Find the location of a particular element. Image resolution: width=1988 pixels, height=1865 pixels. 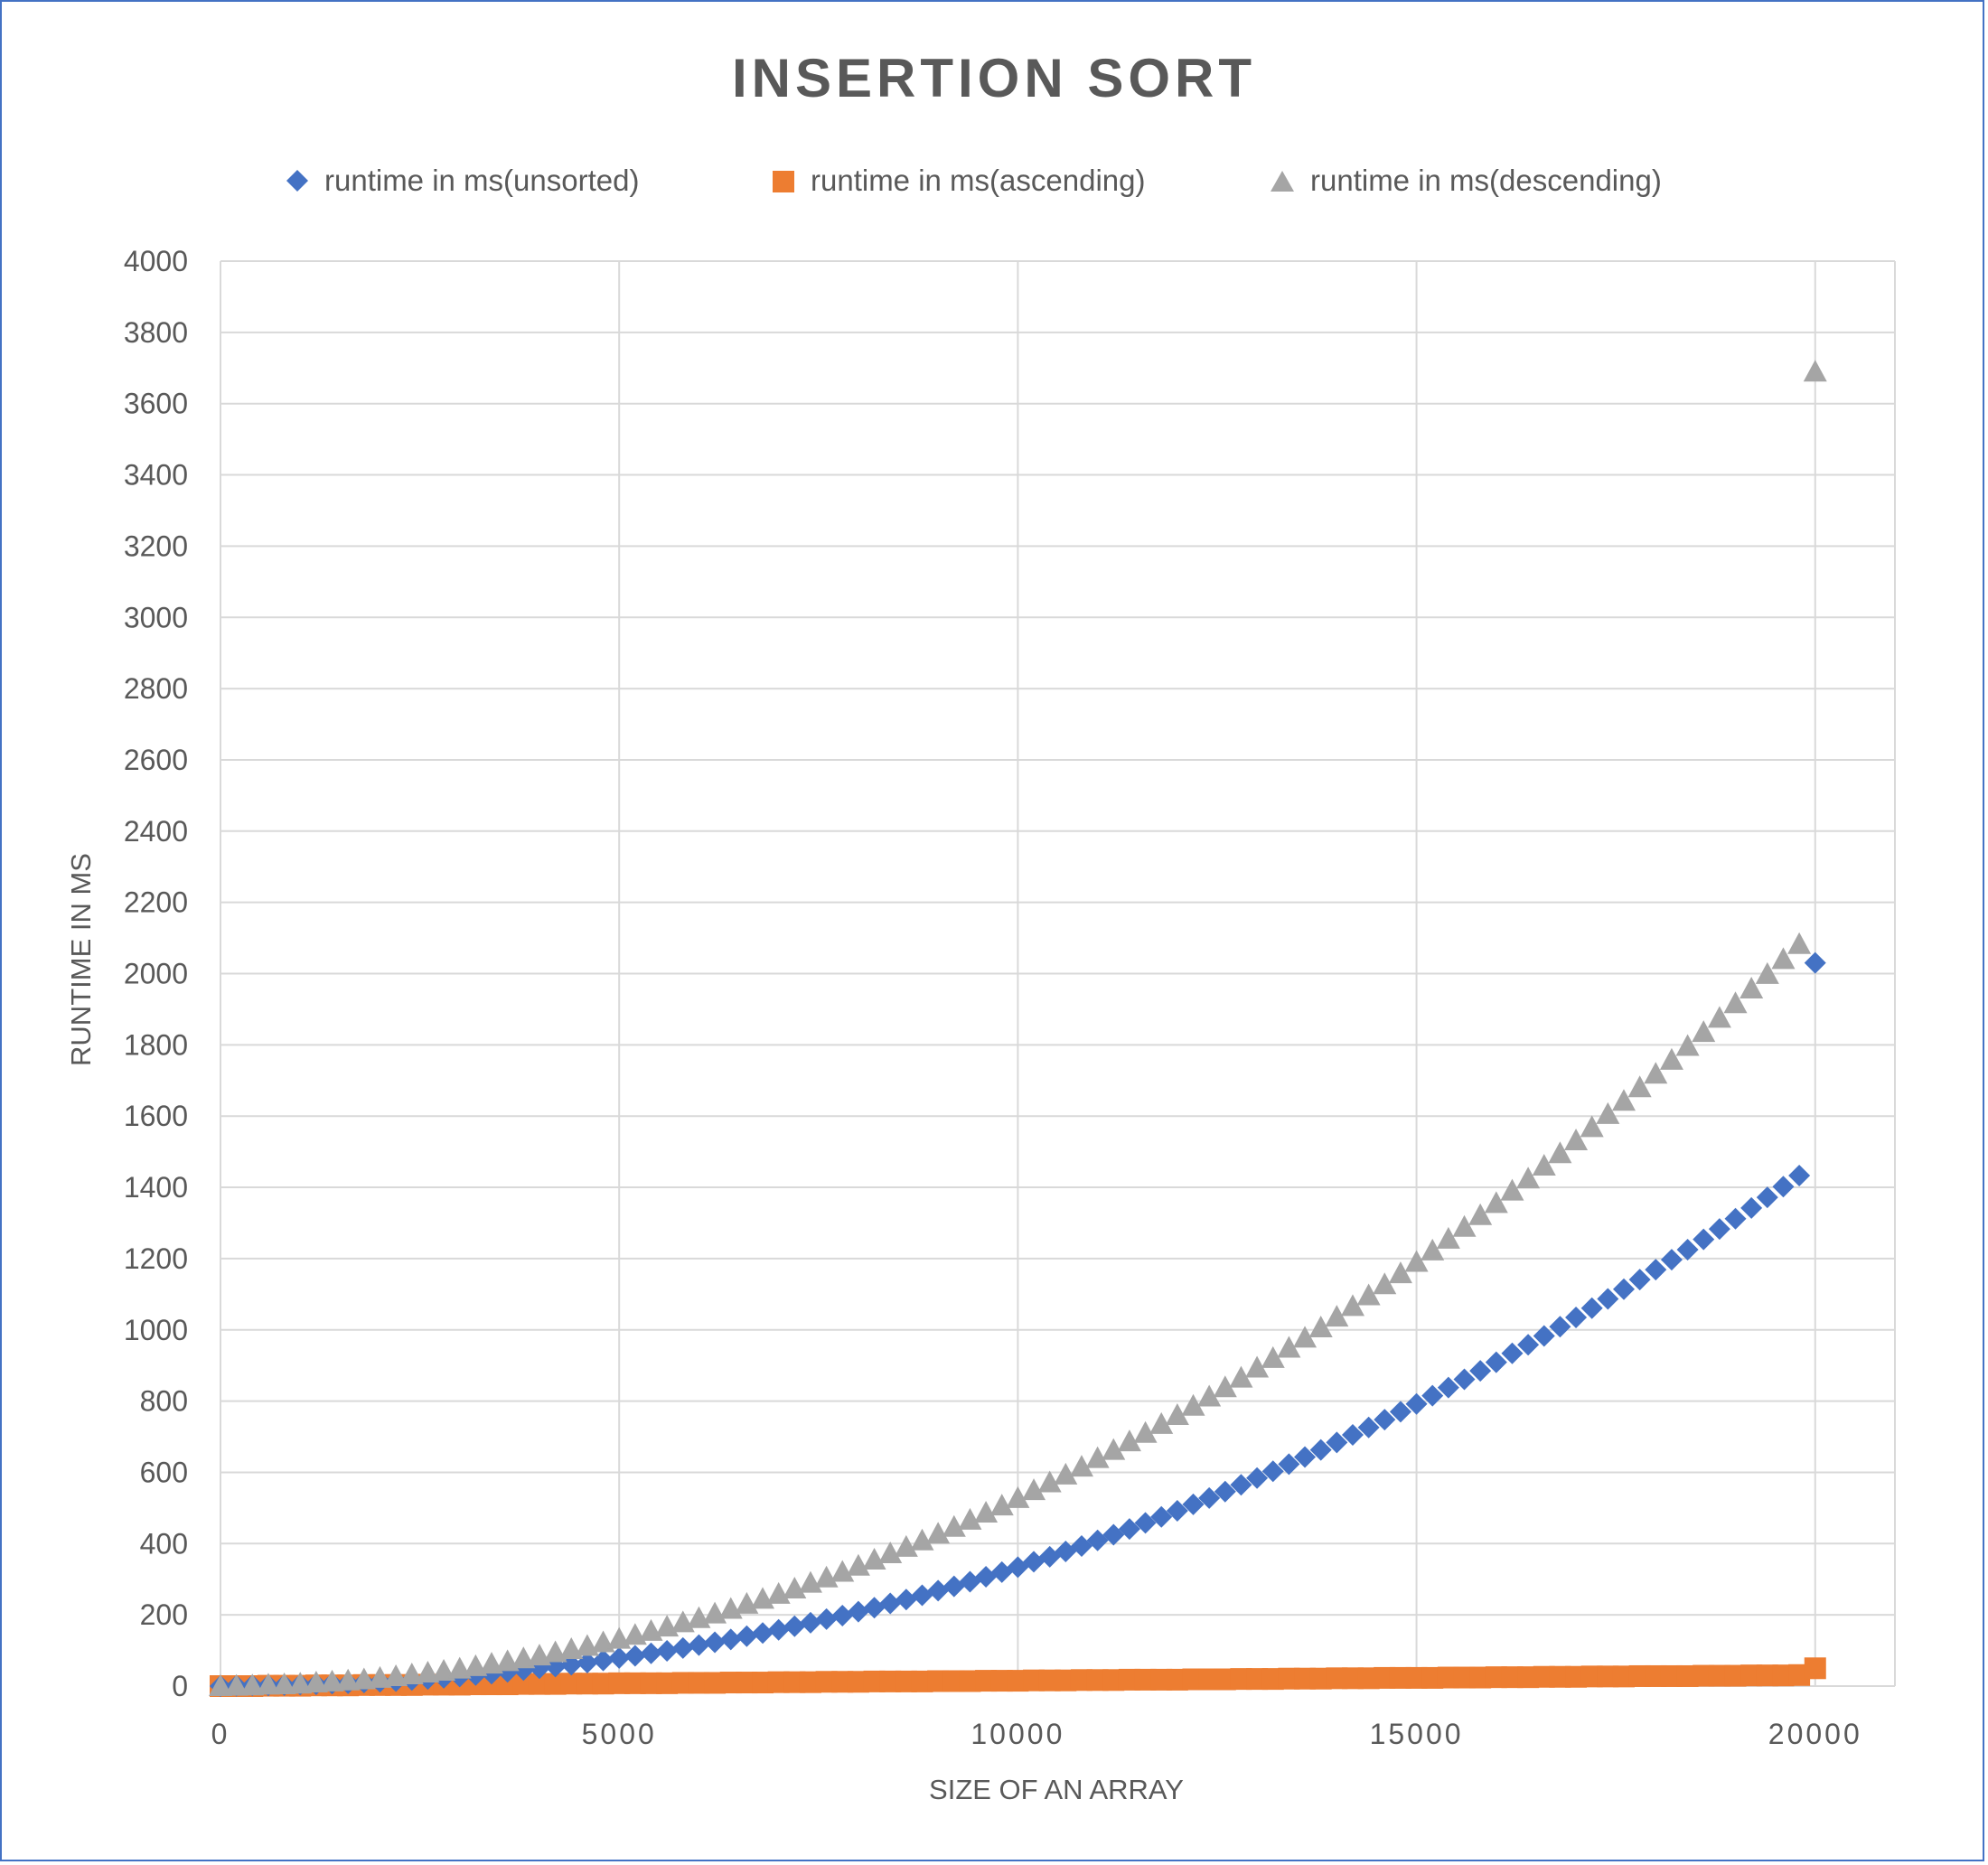

y-tick-label: 0 is located at coordinates (180, 1686).